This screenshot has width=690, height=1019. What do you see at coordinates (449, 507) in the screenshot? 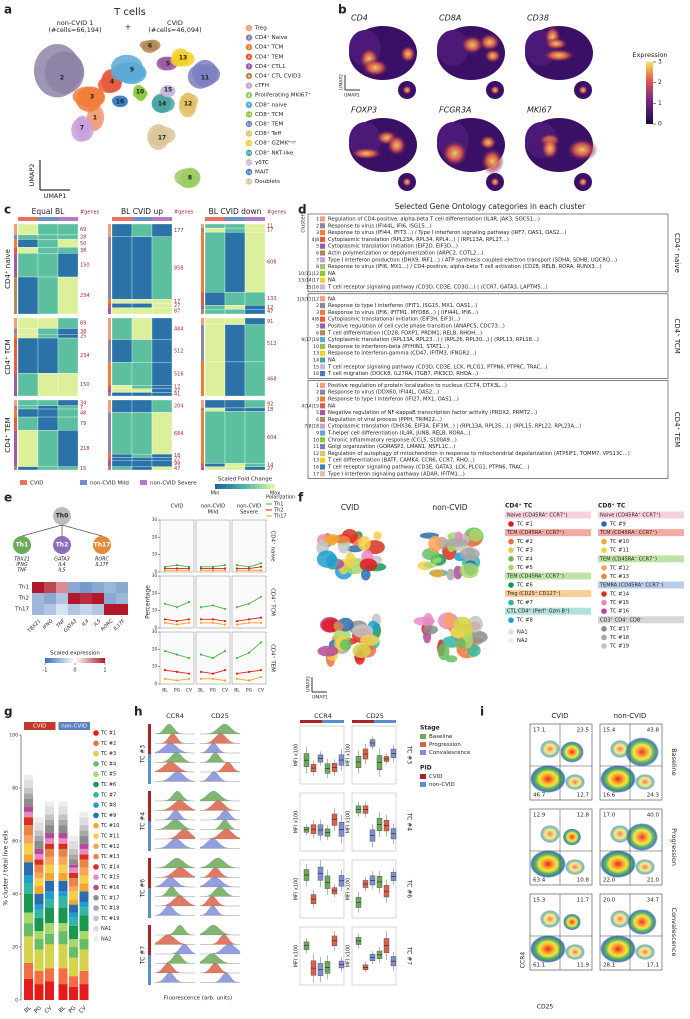
I see `label: non-CVID` at bounding box center [449, 507].